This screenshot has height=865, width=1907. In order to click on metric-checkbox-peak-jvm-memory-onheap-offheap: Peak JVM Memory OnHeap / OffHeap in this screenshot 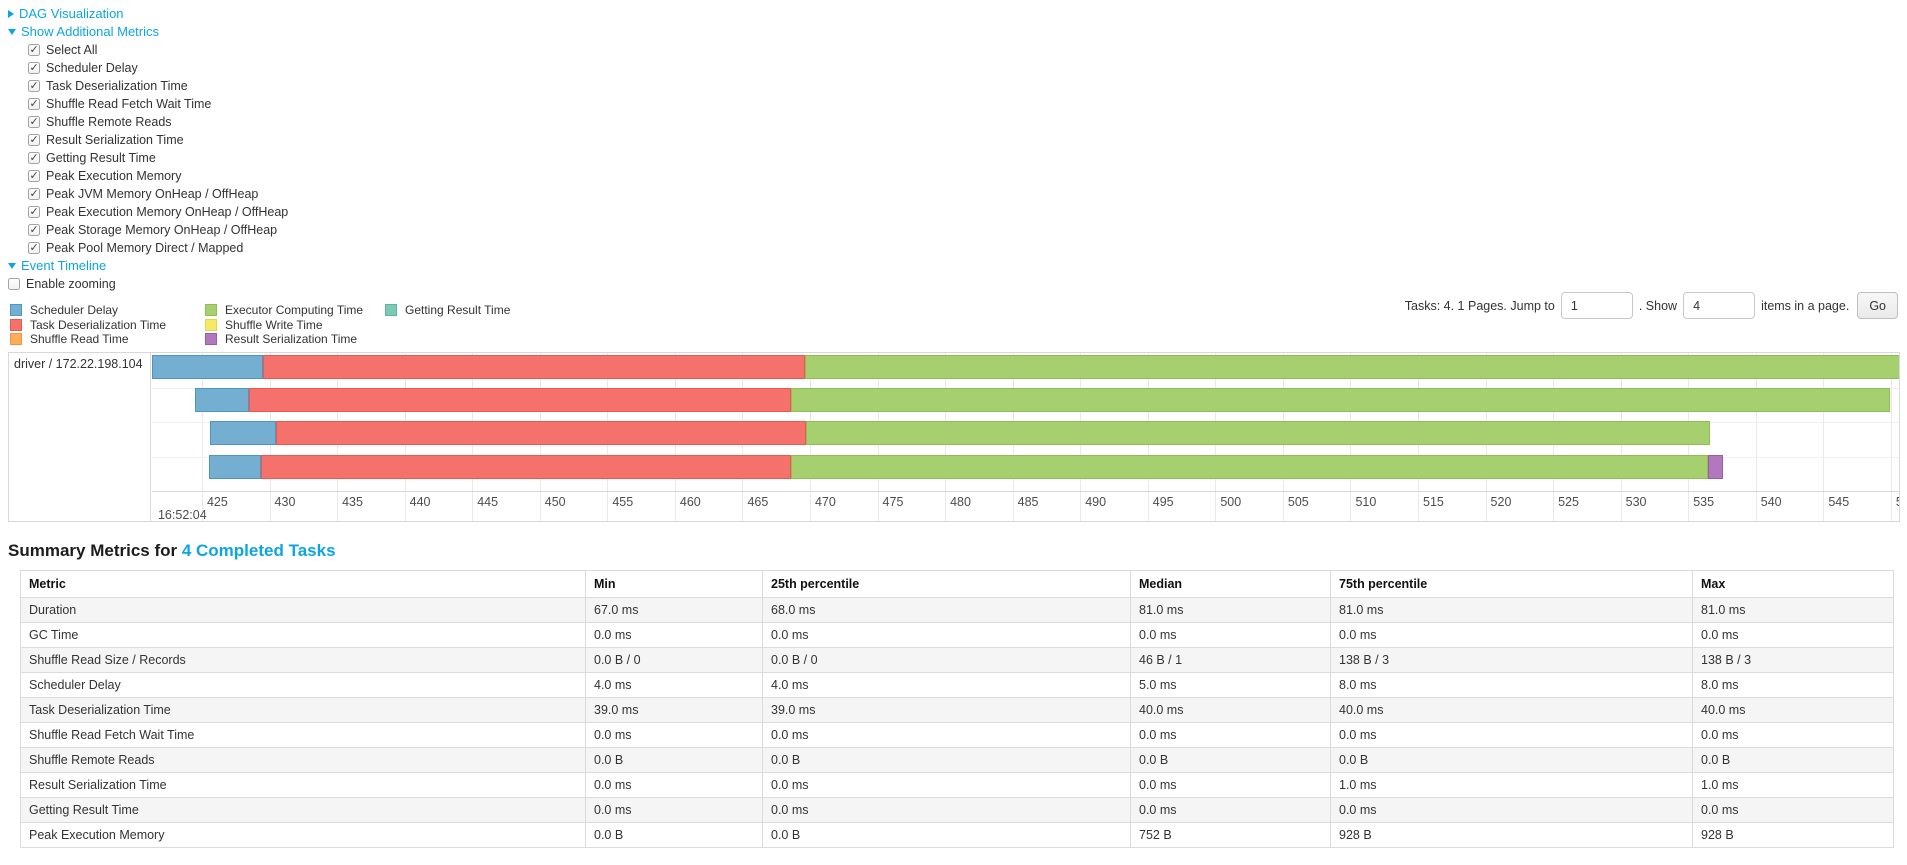, I will do `click(158, 194)`.